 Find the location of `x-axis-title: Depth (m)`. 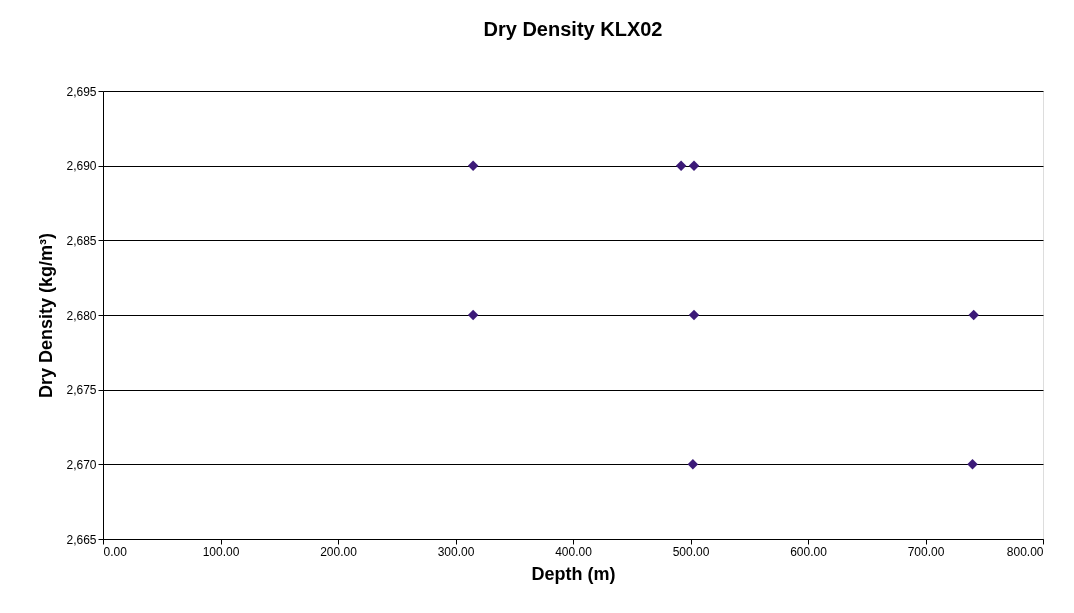

x-axis-title: Depth (m) is located at coordinates (573, 573).